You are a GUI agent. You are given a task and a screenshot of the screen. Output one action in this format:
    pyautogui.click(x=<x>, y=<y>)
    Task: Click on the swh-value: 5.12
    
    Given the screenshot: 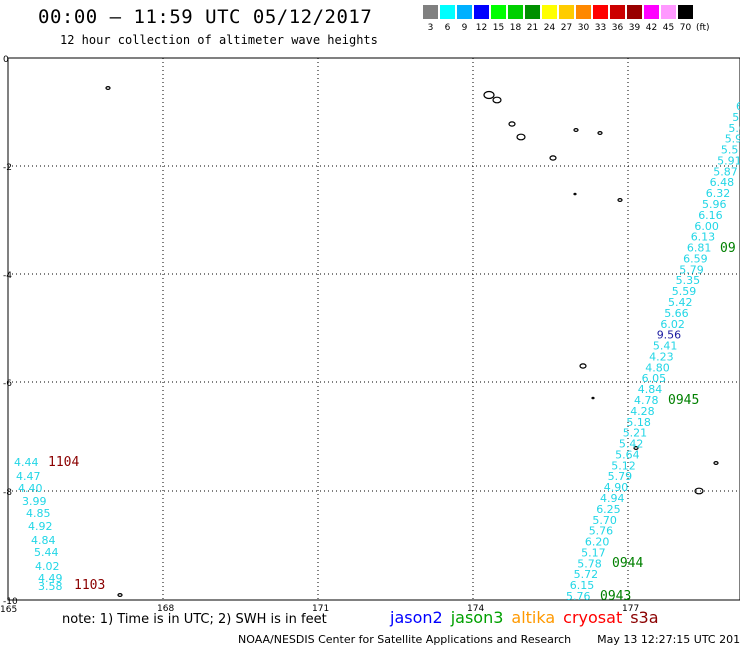 What is the action you would take?
    pyautogui.click(x=623, y=465)
    